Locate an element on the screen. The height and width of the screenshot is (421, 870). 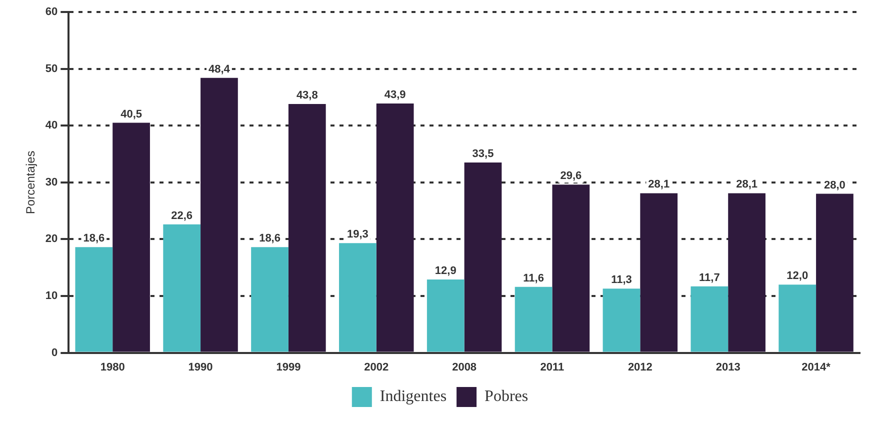
data-label: 11,3 is located at coordinates (621, 280).